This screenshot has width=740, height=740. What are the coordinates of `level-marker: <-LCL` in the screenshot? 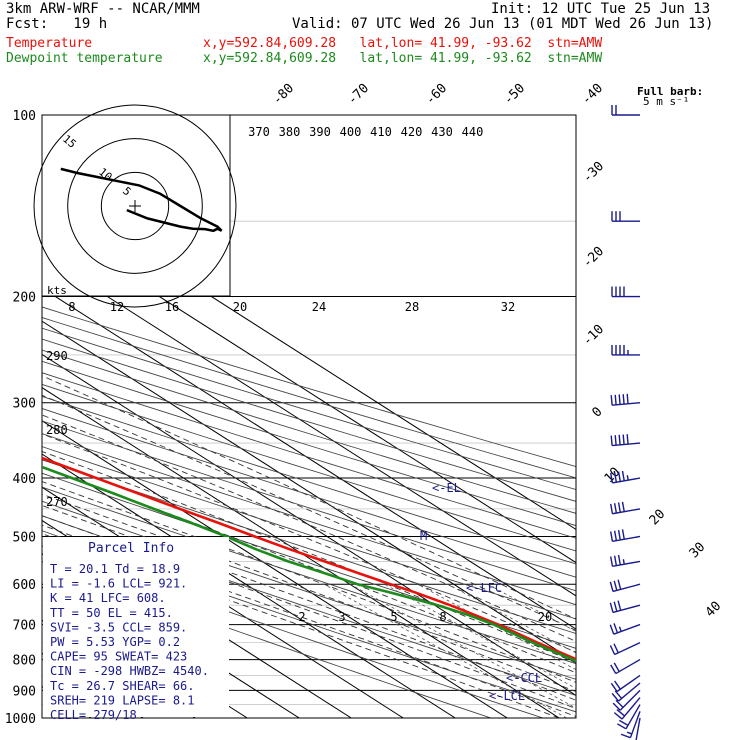 It's located at (507, 696).